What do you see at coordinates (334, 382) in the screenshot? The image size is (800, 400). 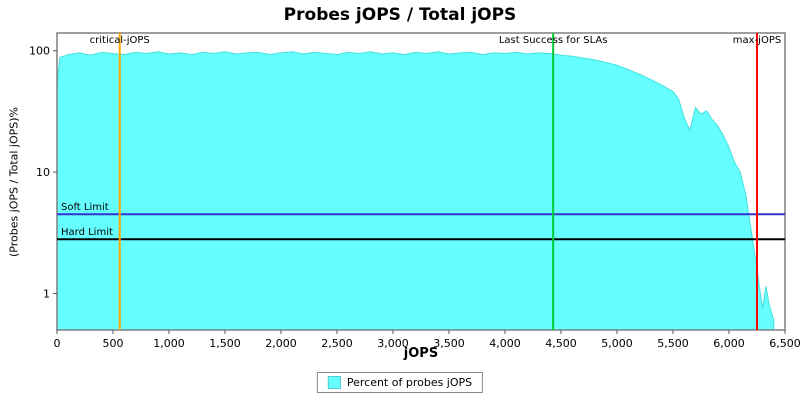 I see `legend-swatch` at bounding box center [334, 382].